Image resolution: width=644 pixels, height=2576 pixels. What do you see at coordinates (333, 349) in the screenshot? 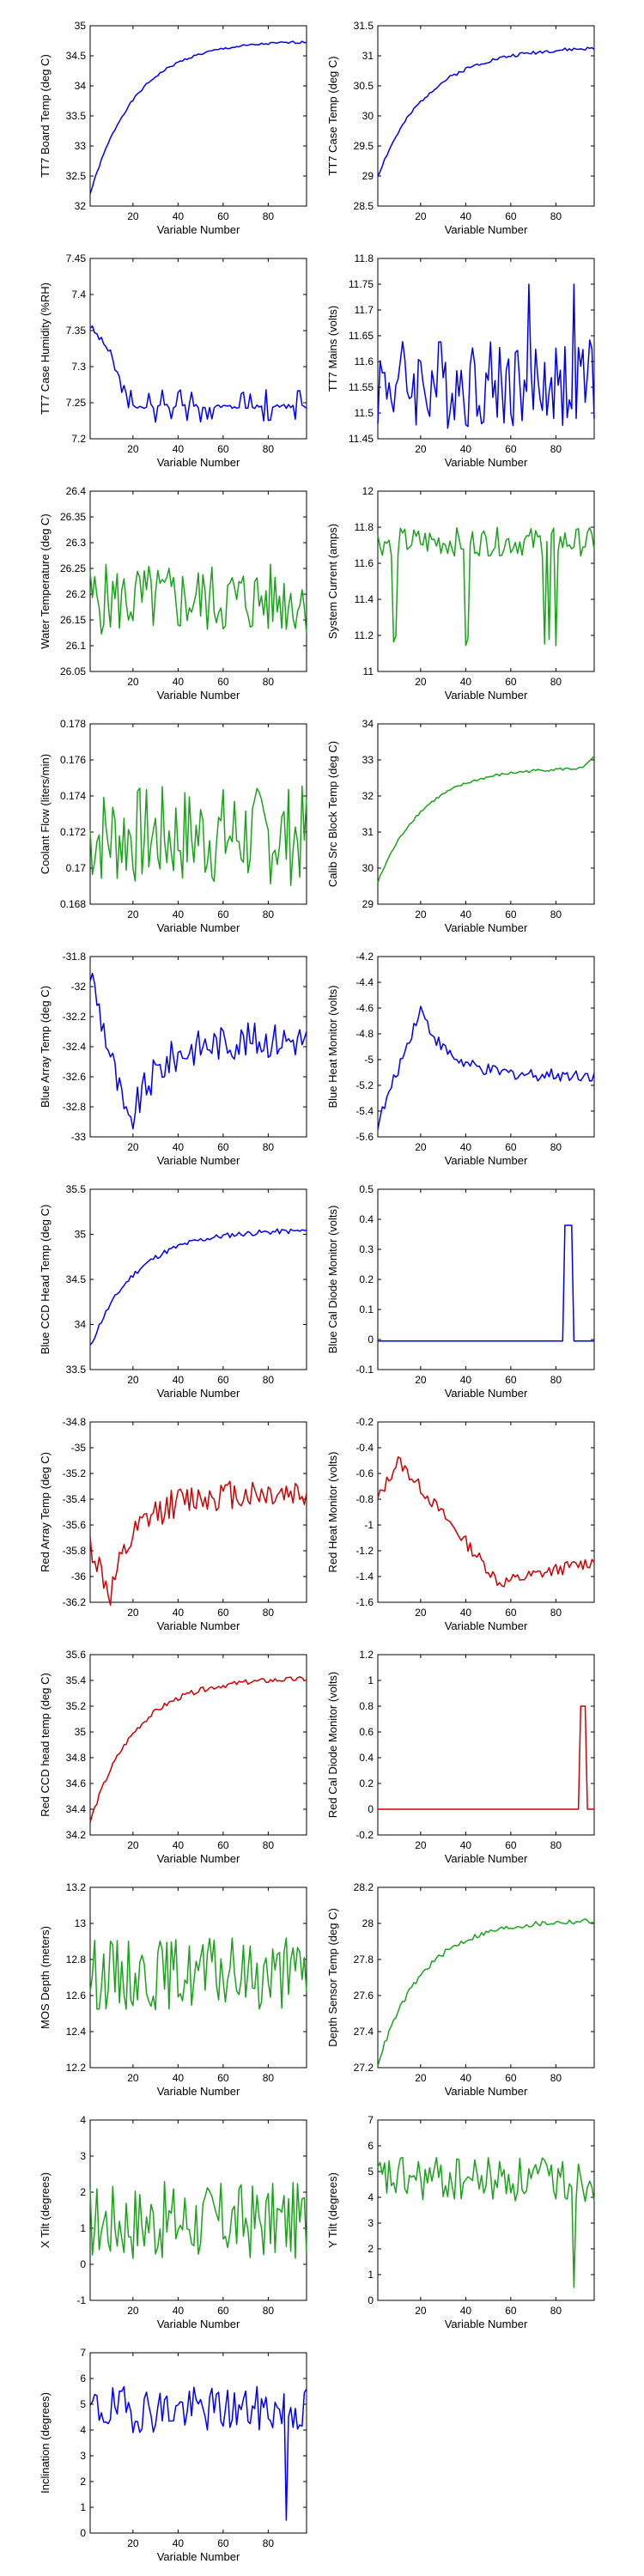
I see `y-axis-label: TT7 Mains (volts)` at bounding box center [333, 349].